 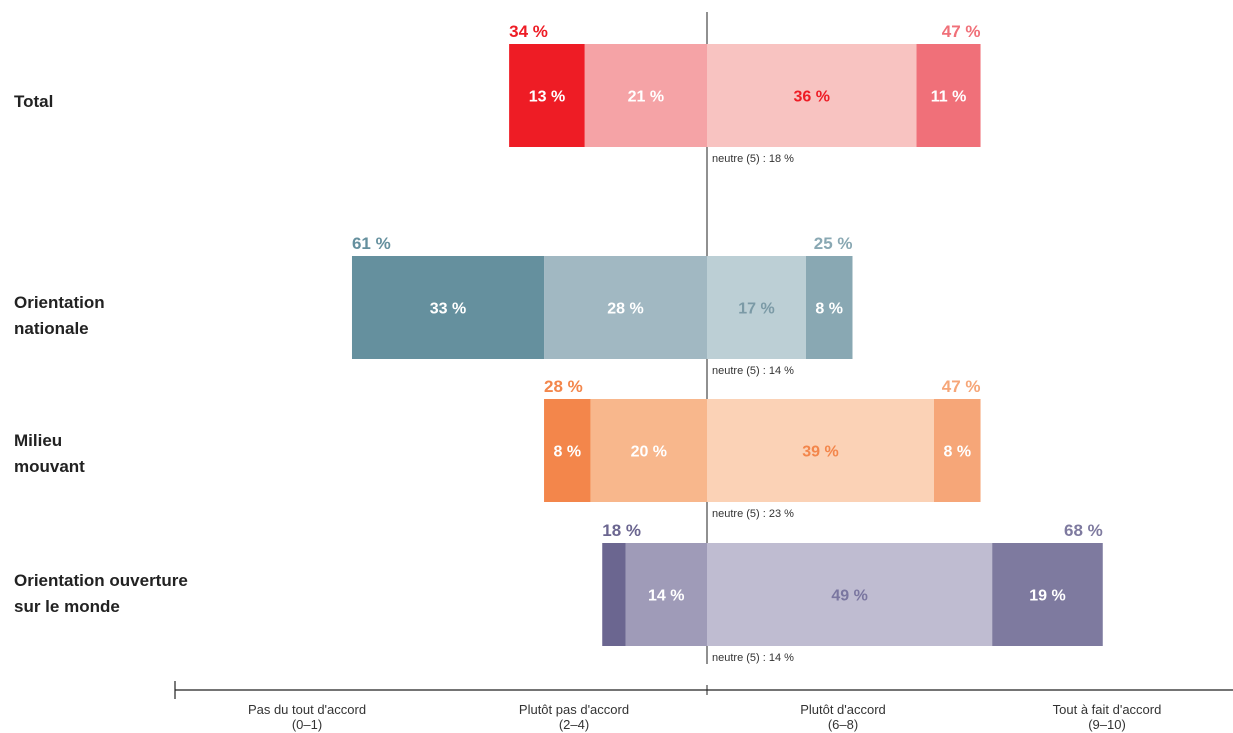 What do you see at coordinates (33, 101) in the screenshot?
I see `group-label: Total` at bounding box center [33, 101].